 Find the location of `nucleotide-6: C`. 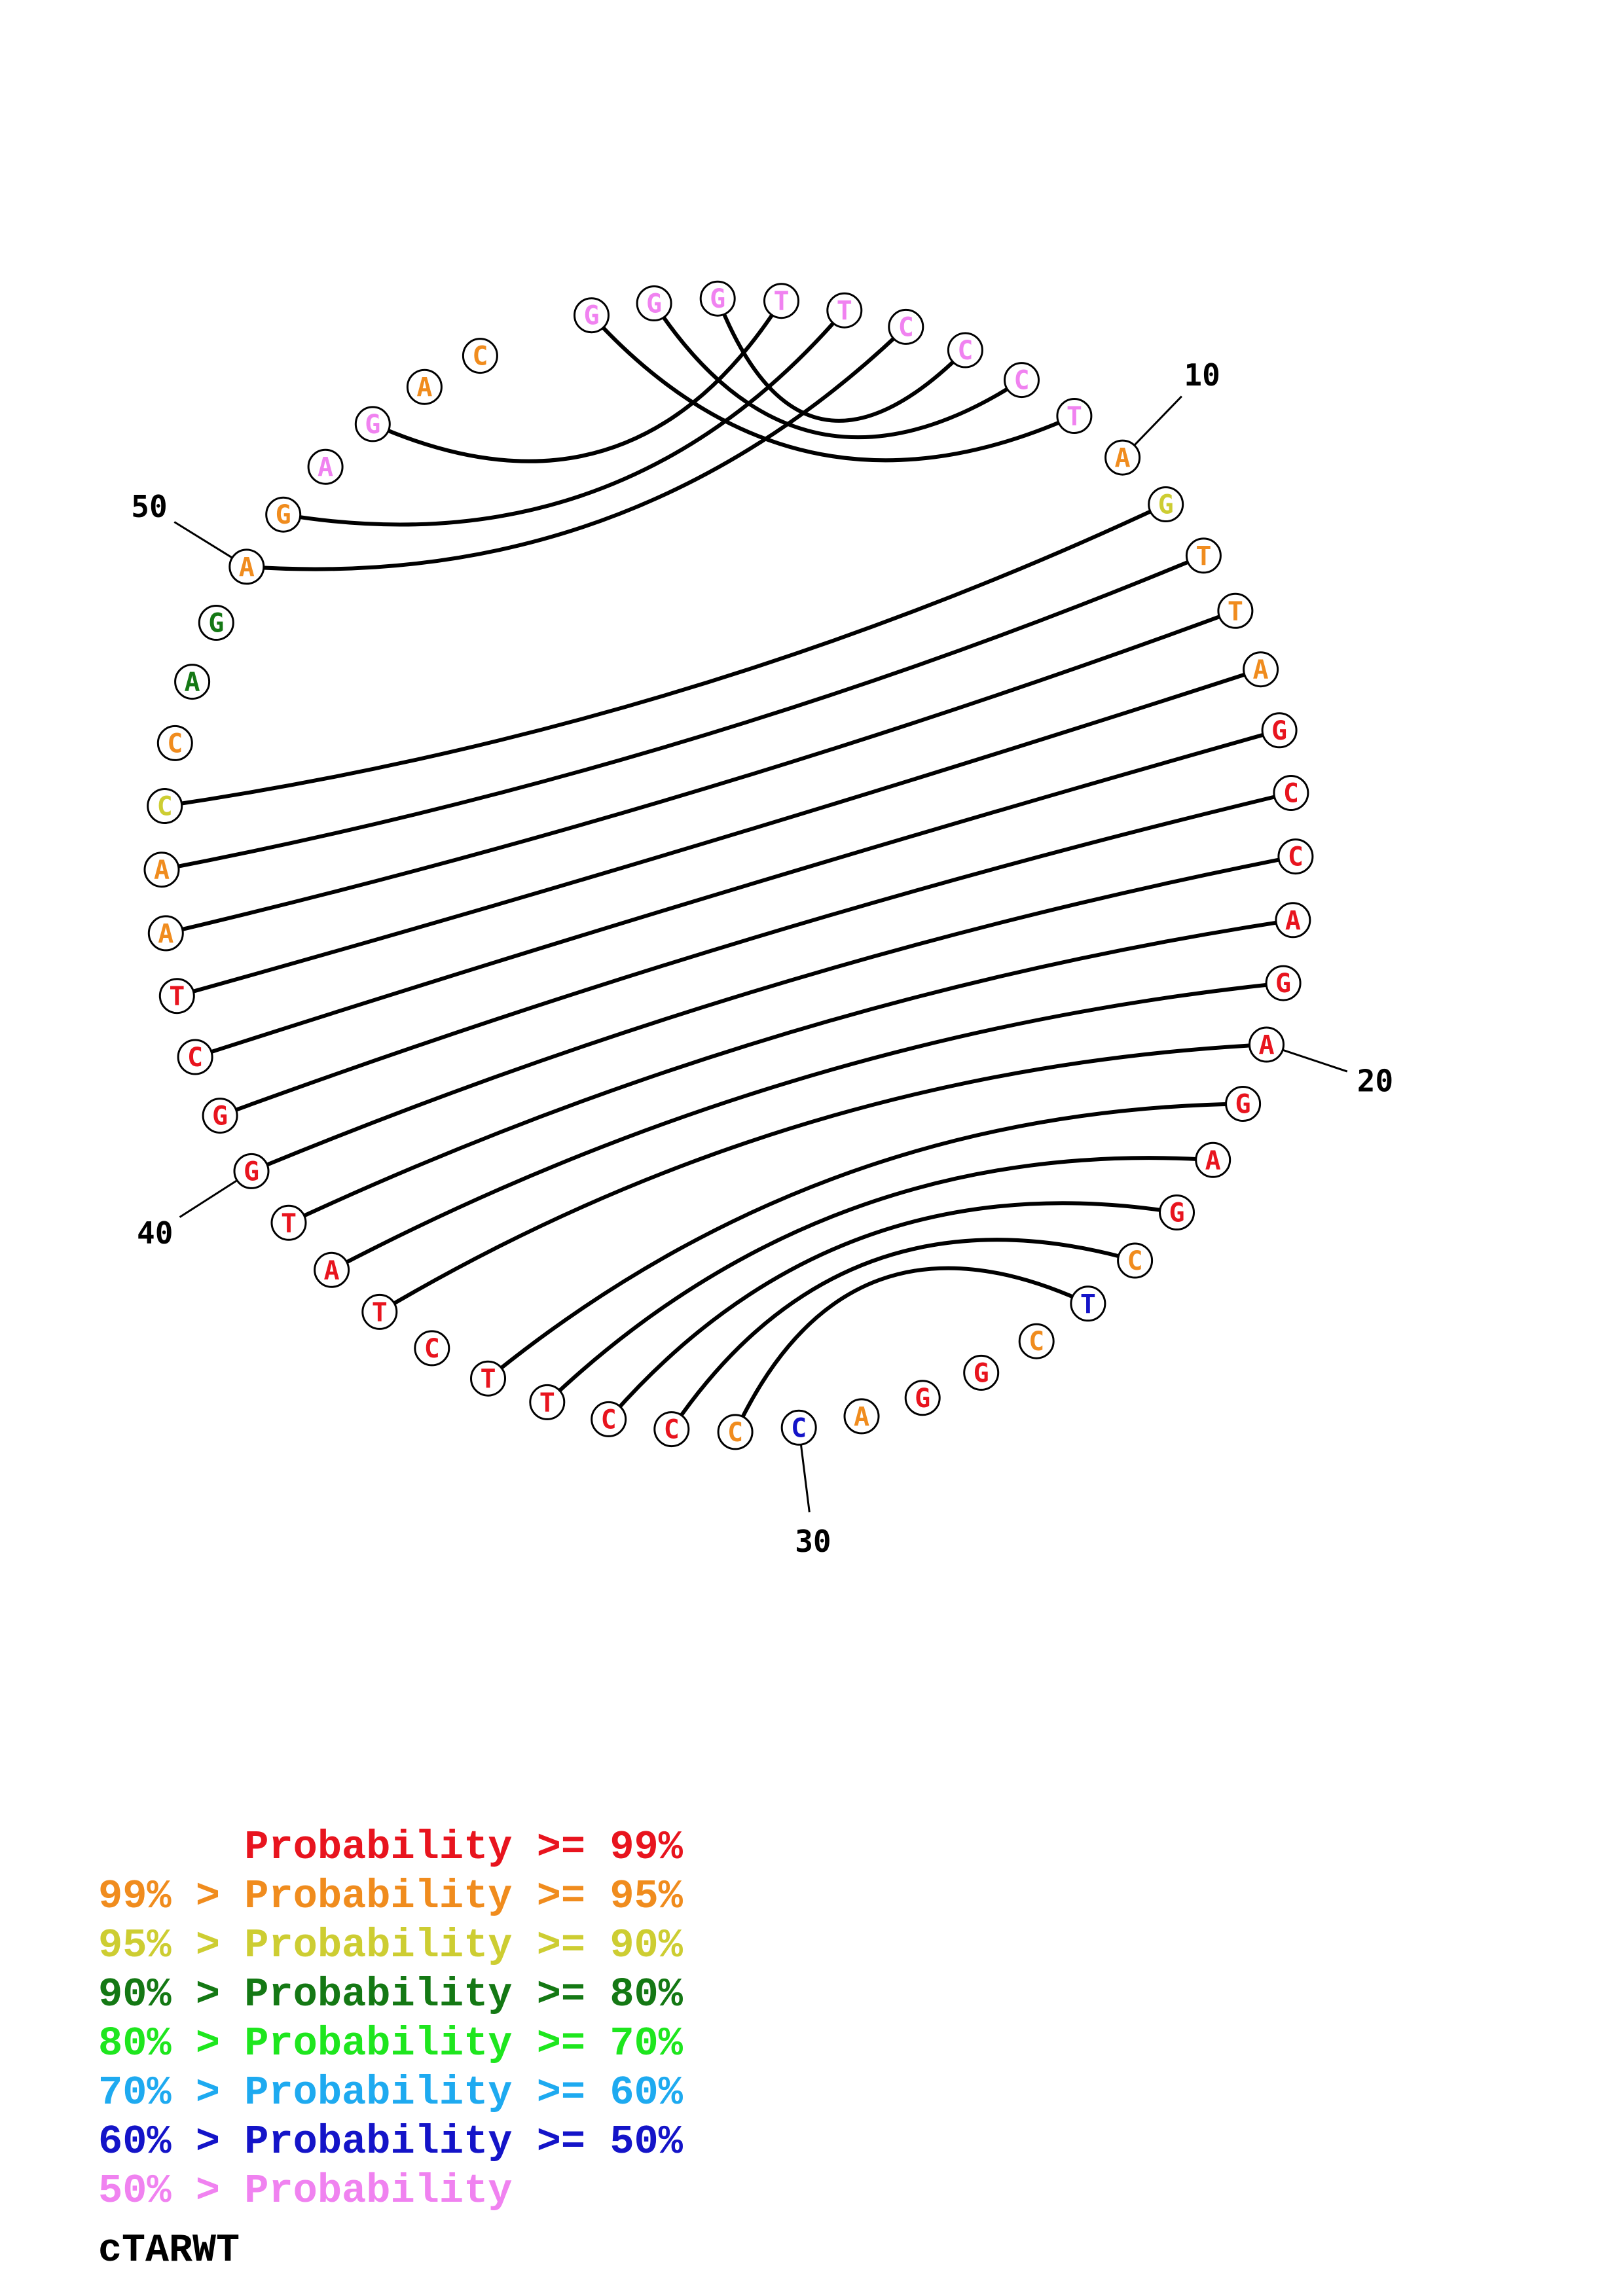

nucleotide-6: C is located at coordinates (906, 326).